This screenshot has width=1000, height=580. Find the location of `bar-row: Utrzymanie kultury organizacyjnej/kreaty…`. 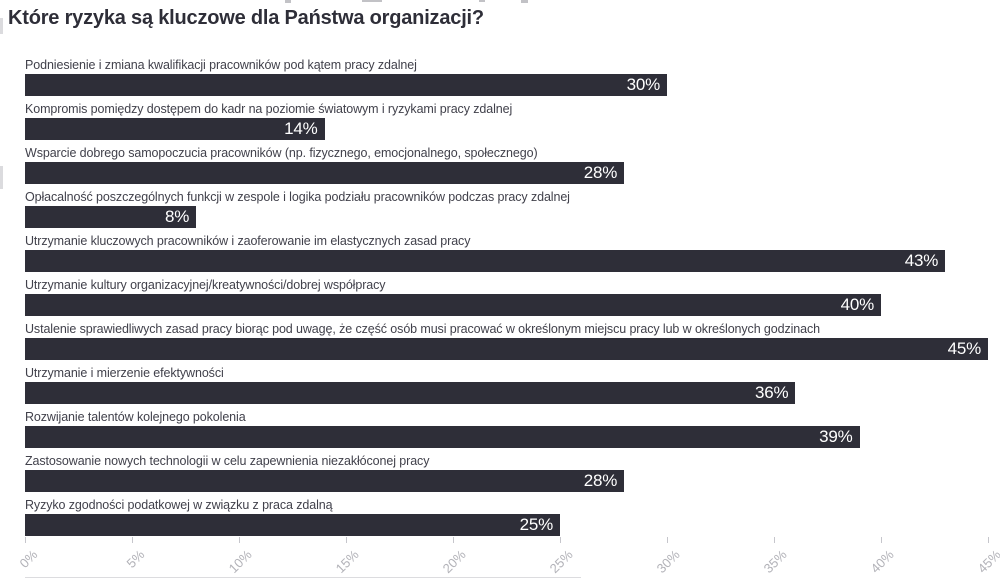

bar-row: Utrzymanie kultury organizacyjnej/kreaty… is located at coordinates (507, 298).